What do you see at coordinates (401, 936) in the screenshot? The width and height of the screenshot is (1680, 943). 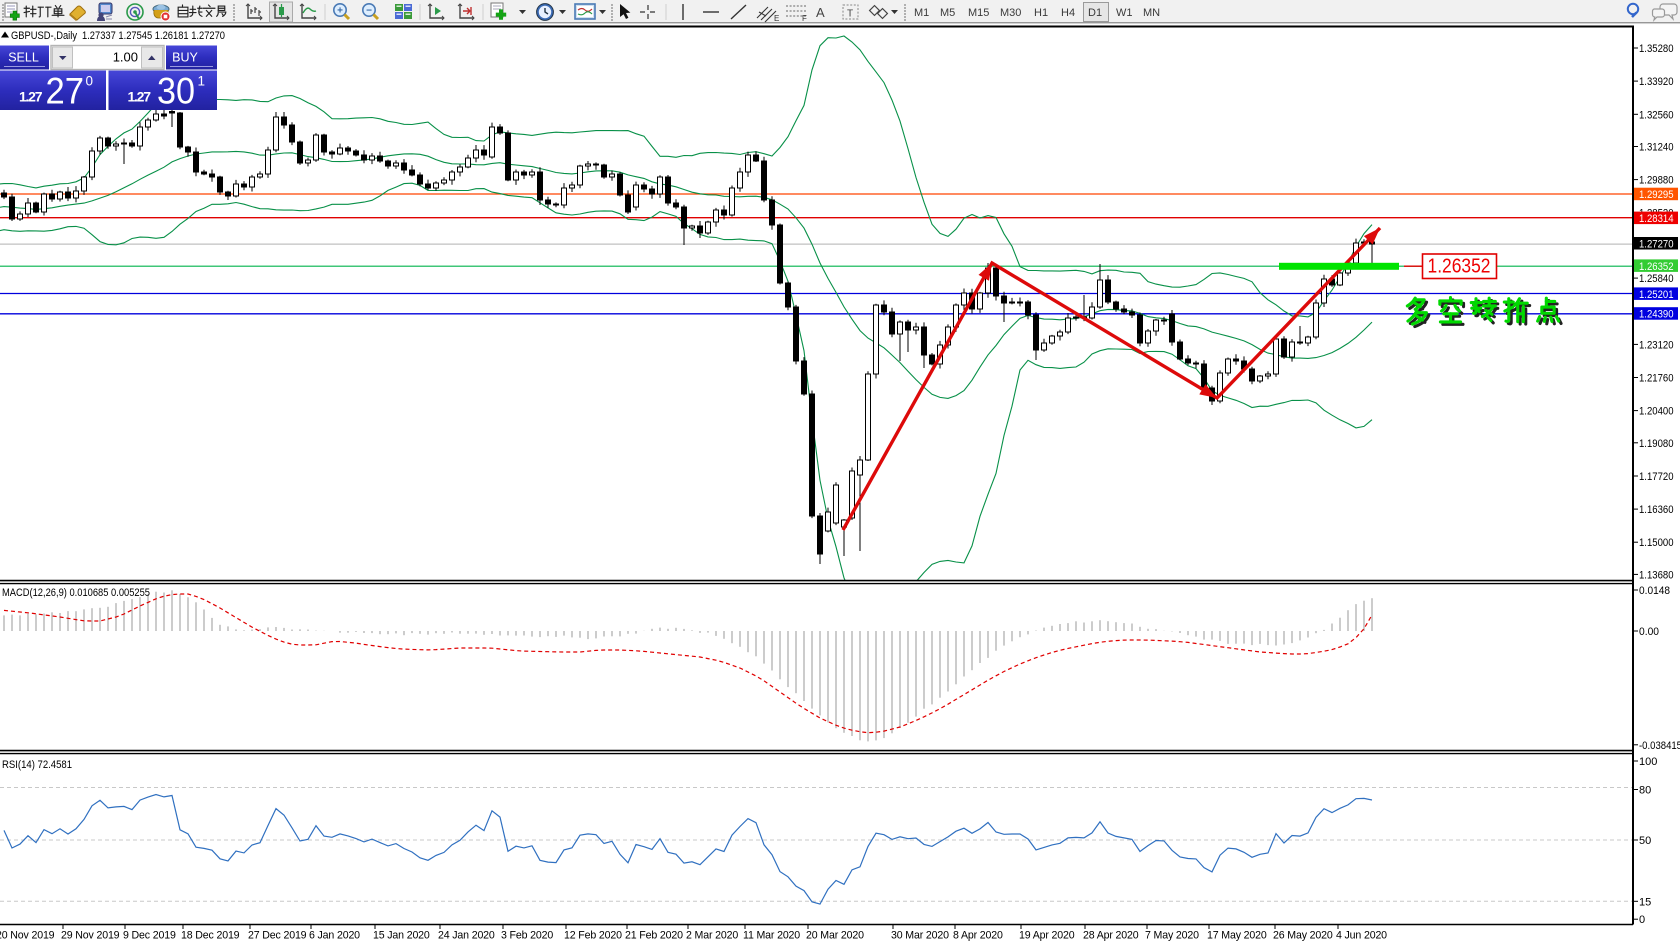 I see `svg-text: 15 Jan 2020` at bounding box center [401, 936].